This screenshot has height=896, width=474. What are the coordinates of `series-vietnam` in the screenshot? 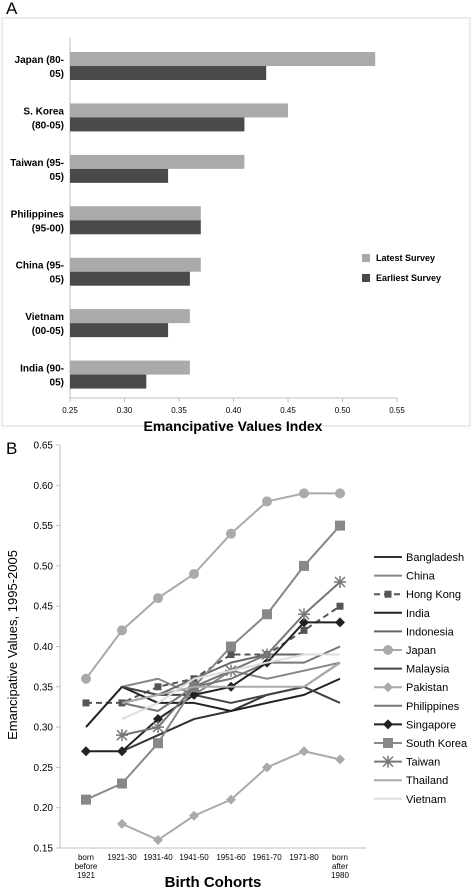 It's located at (230, 686).